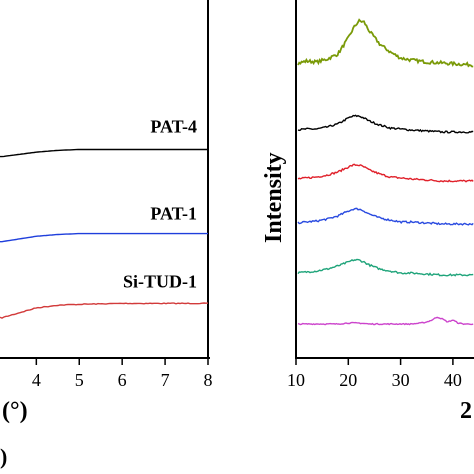 The image size is (474, 474). I want to click on right-plot-x-tick-label: 10, so click(296, 380).